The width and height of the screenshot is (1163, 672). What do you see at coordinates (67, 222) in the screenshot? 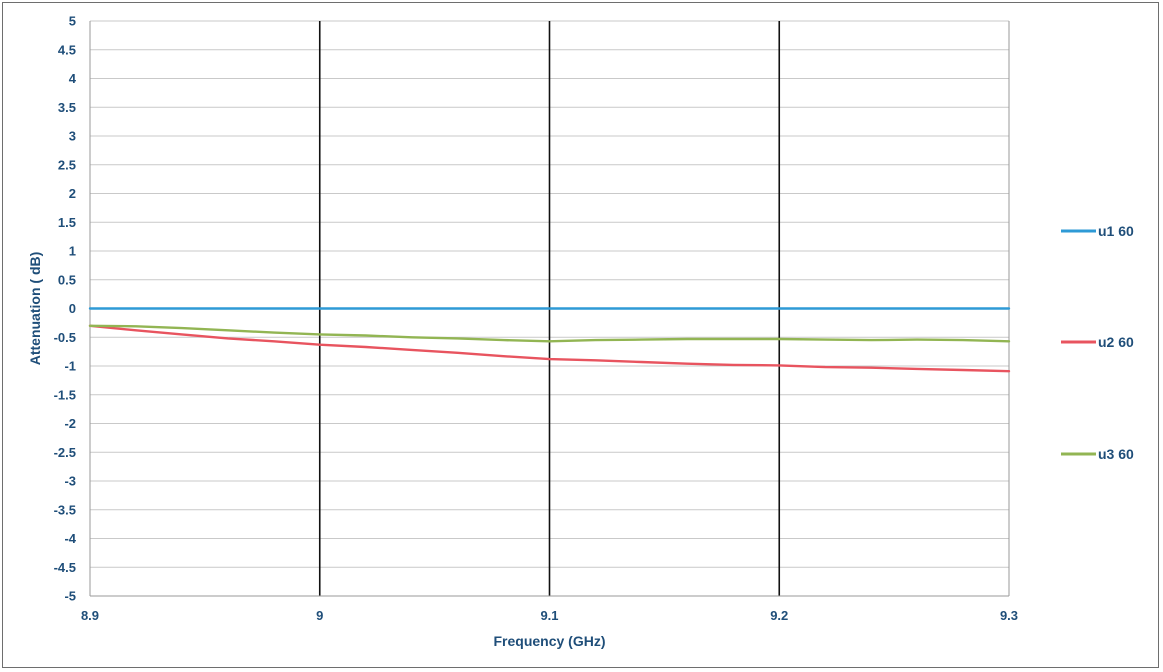
I see `y-tick-label: 1.5` at bounding box center [67, 222].